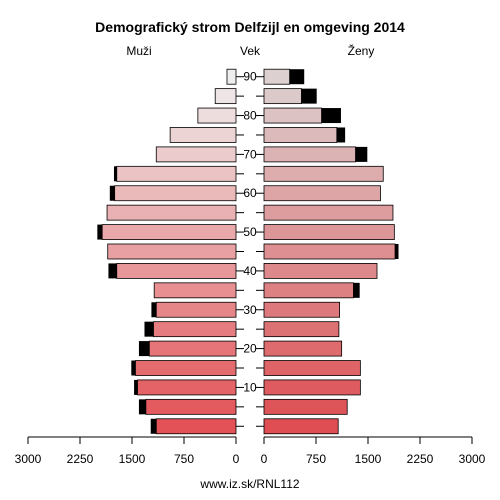  Describe the element at coordinates (250, 387) in the screenshot. I see `age-tick-label: 10` at that location.